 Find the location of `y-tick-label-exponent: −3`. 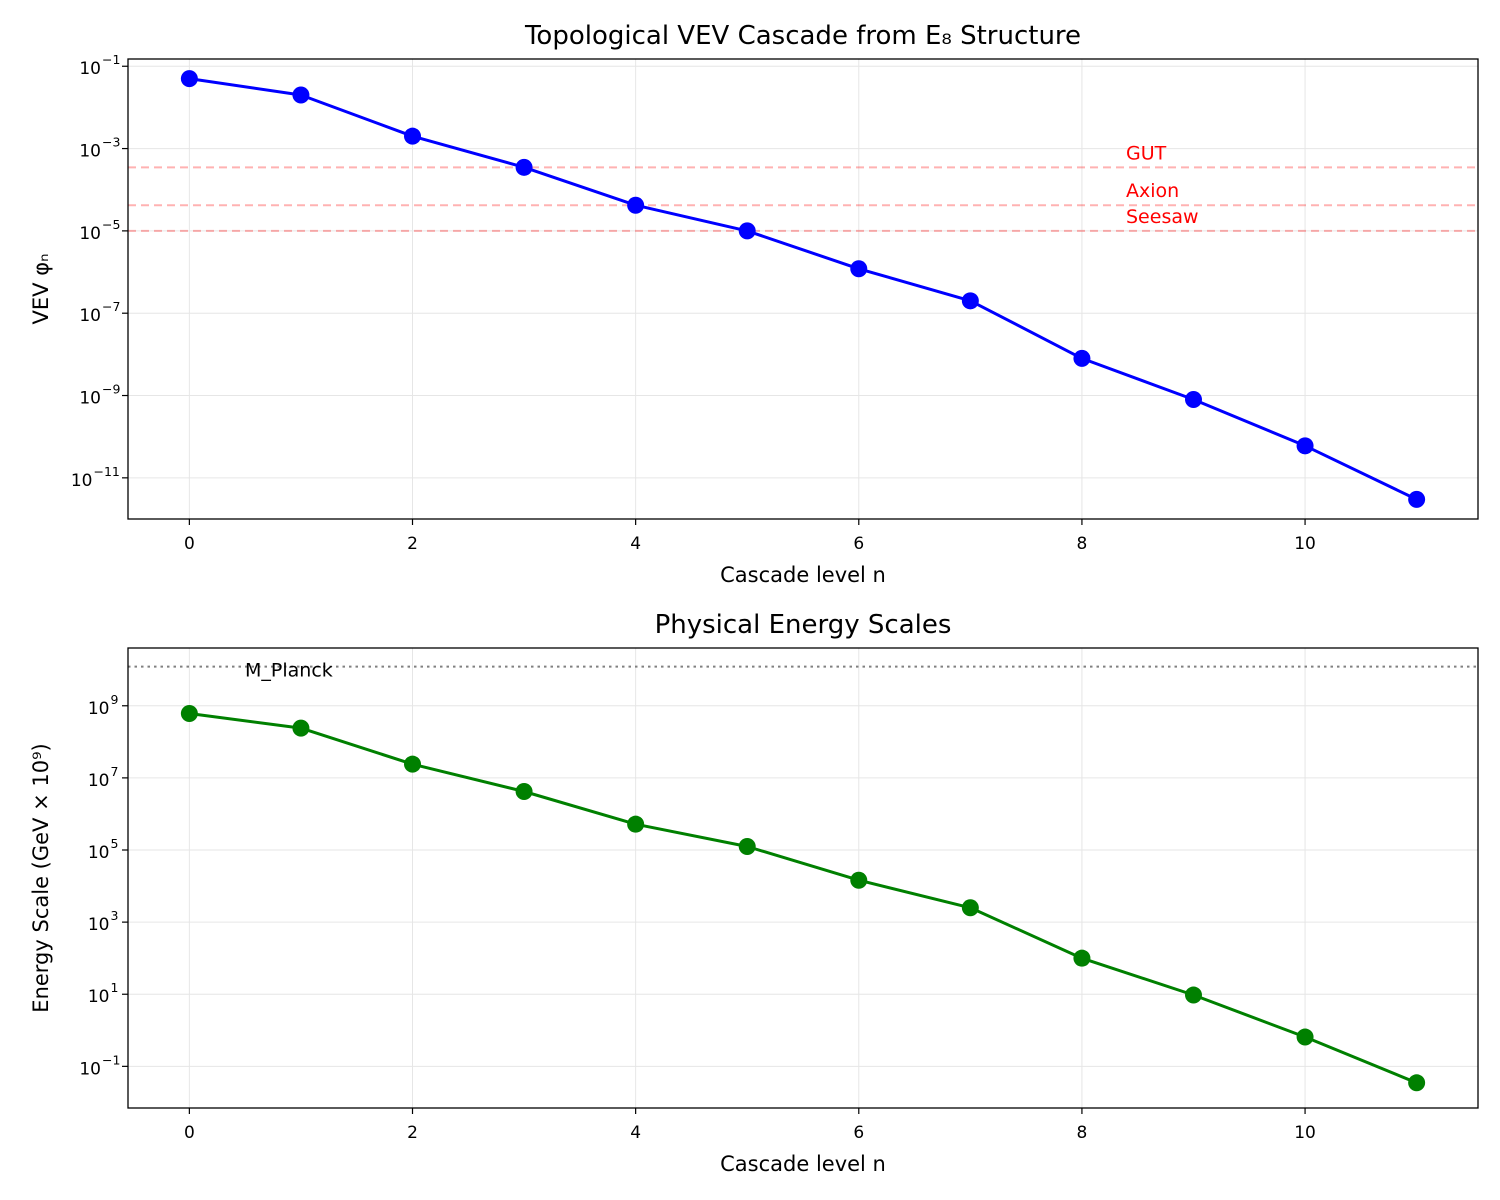

y-tick-label-exponent: −3 is located at coordinates (111, 142).